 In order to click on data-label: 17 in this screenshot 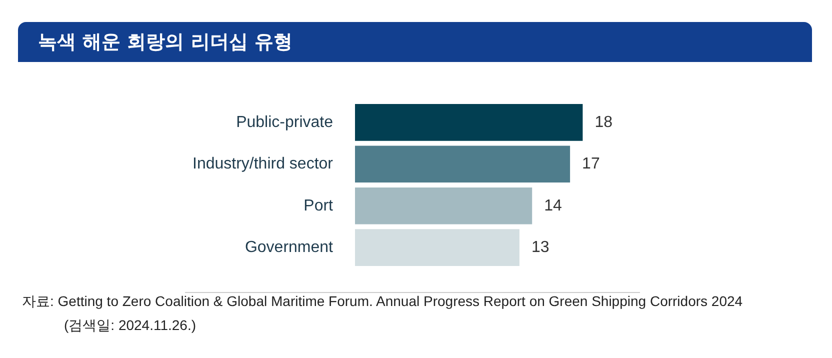, I will do `click(591, 164)`.